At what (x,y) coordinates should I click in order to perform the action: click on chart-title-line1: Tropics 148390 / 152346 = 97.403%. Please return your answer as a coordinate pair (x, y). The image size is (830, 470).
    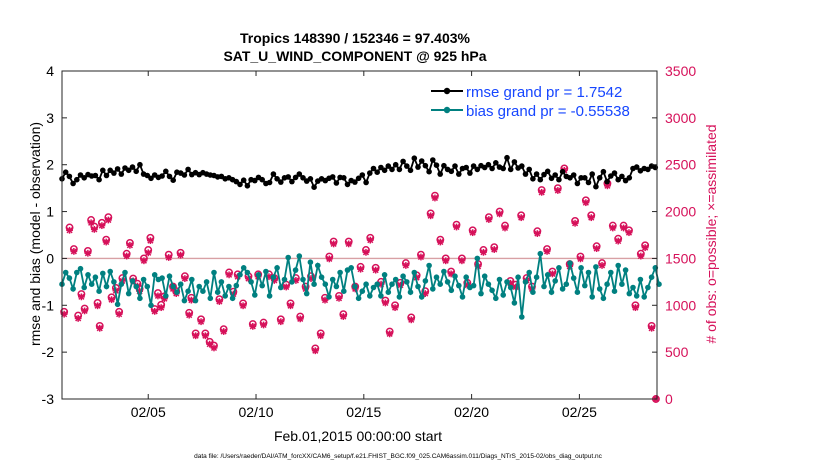
    Looking at the image, I should click on (355, 38).